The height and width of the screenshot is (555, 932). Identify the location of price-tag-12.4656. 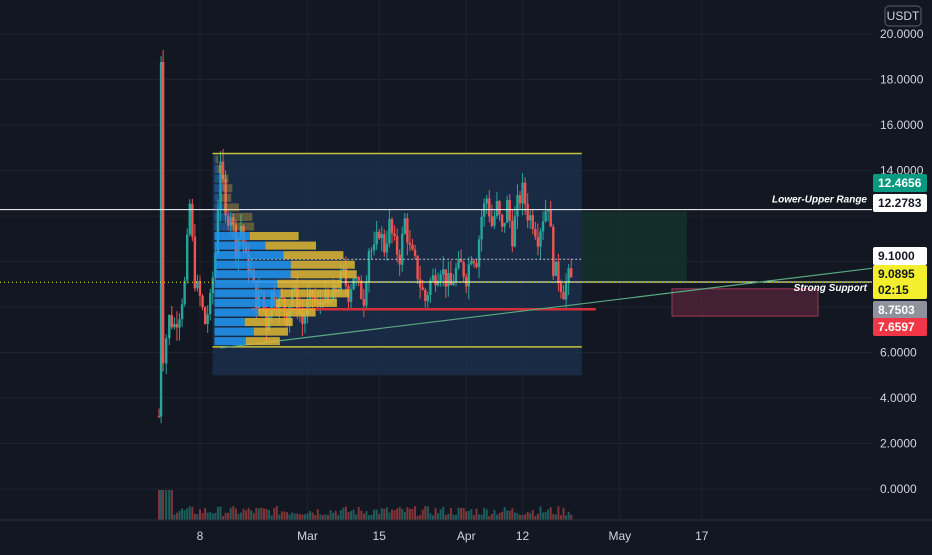
(900, 183).